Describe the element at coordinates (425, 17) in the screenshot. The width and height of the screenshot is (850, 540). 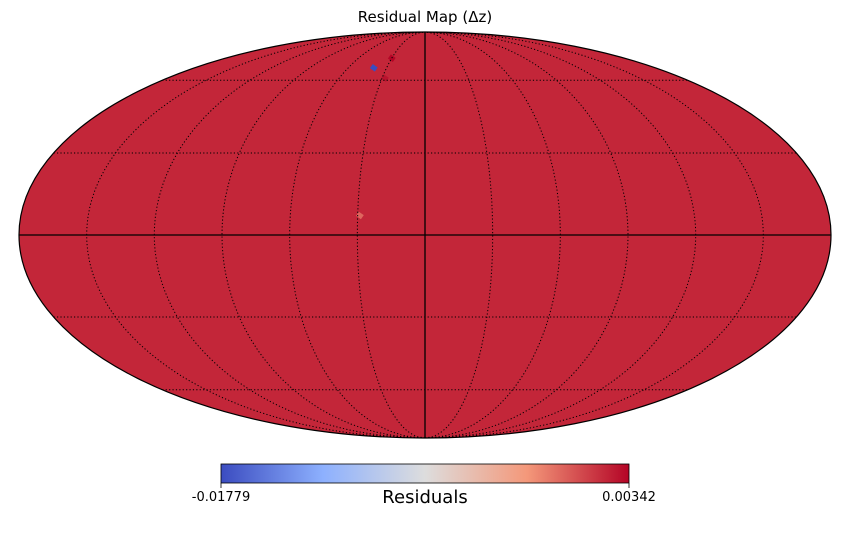
I see `chart-title: Residual Map (Δz)` at that location.